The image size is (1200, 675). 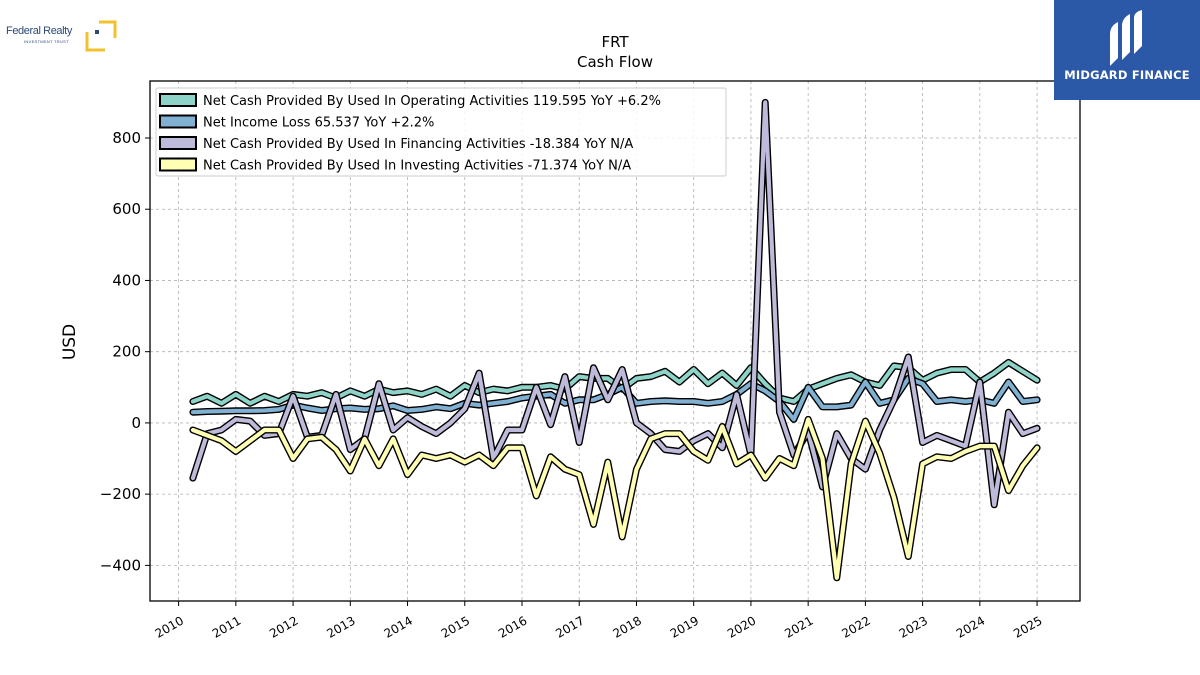 What do you see at coordinates (136, 423) in the screenshot?
I see `y-tick-label: 0` at bounding box center [136, 423].